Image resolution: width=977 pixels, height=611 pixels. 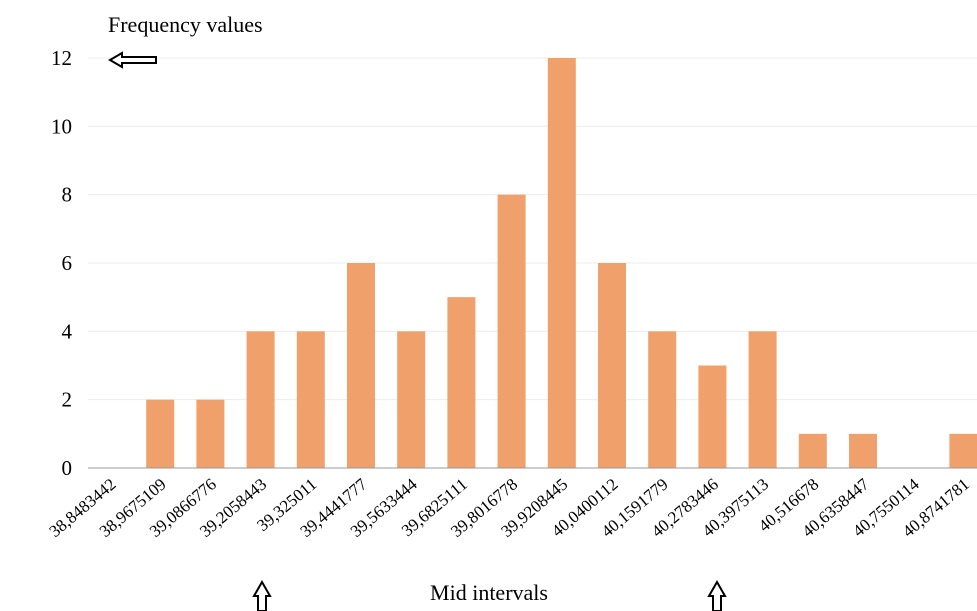 I want to click on left-arrow-icon, so click(x=132, y=60).